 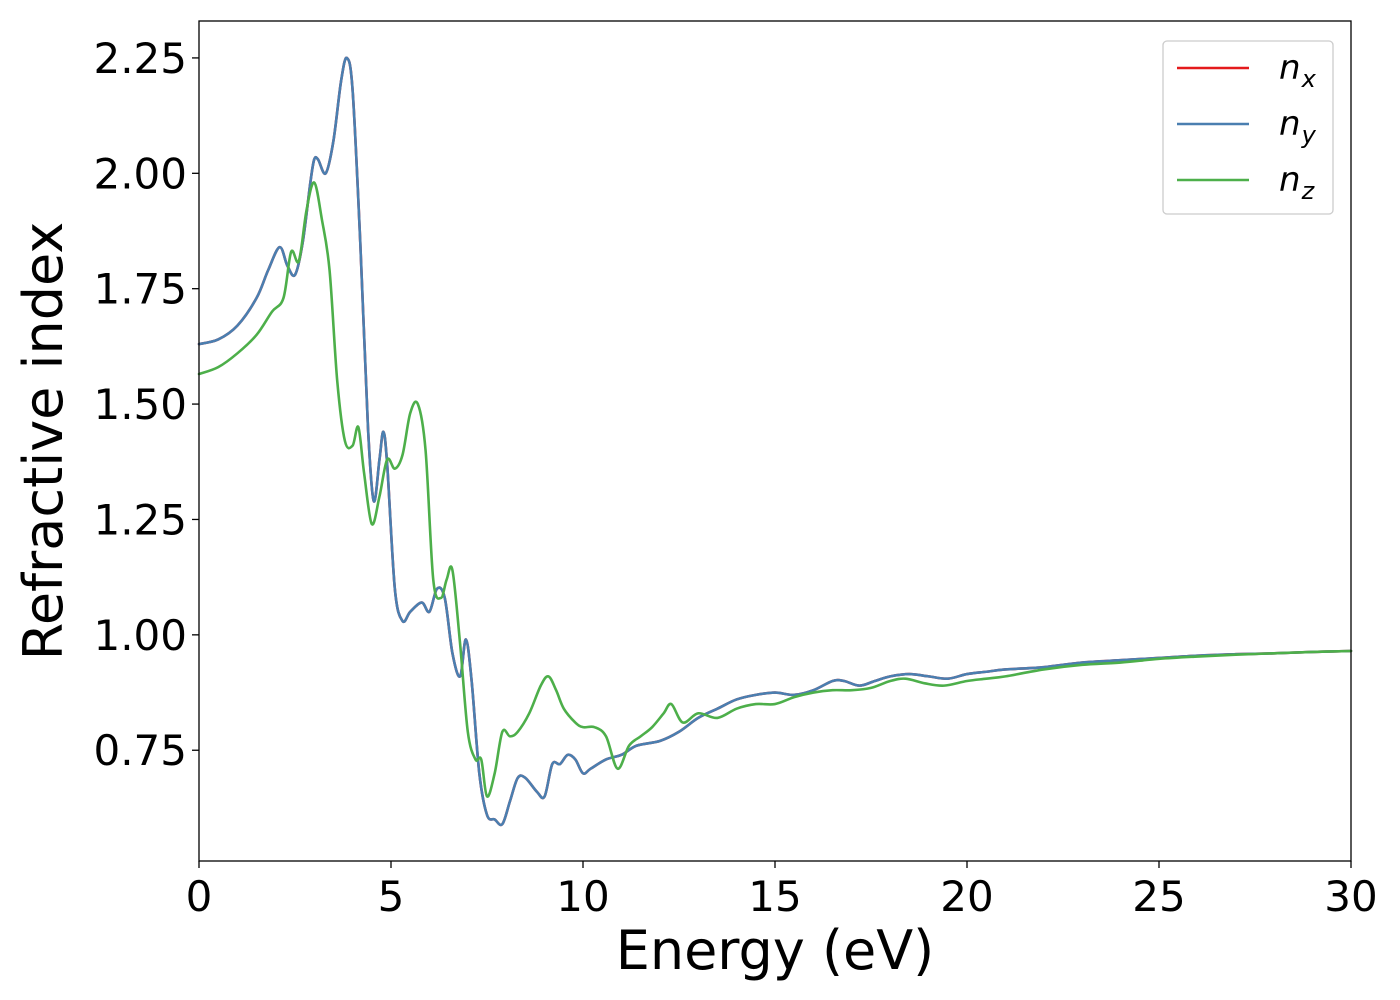 I want to click on legend-label-ny: ny, so click(x=1298, y=126).